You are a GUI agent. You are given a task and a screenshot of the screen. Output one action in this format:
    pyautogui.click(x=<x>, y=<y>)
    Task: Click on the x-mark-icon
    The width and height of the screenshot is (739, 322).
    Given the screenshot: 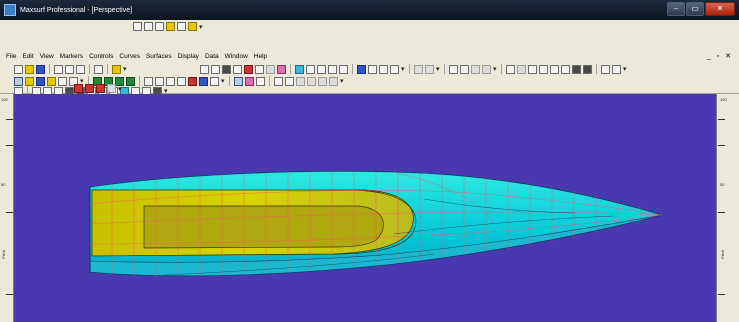 What is the action you would take?
    pyautogui.click(x=576, y=69)
    